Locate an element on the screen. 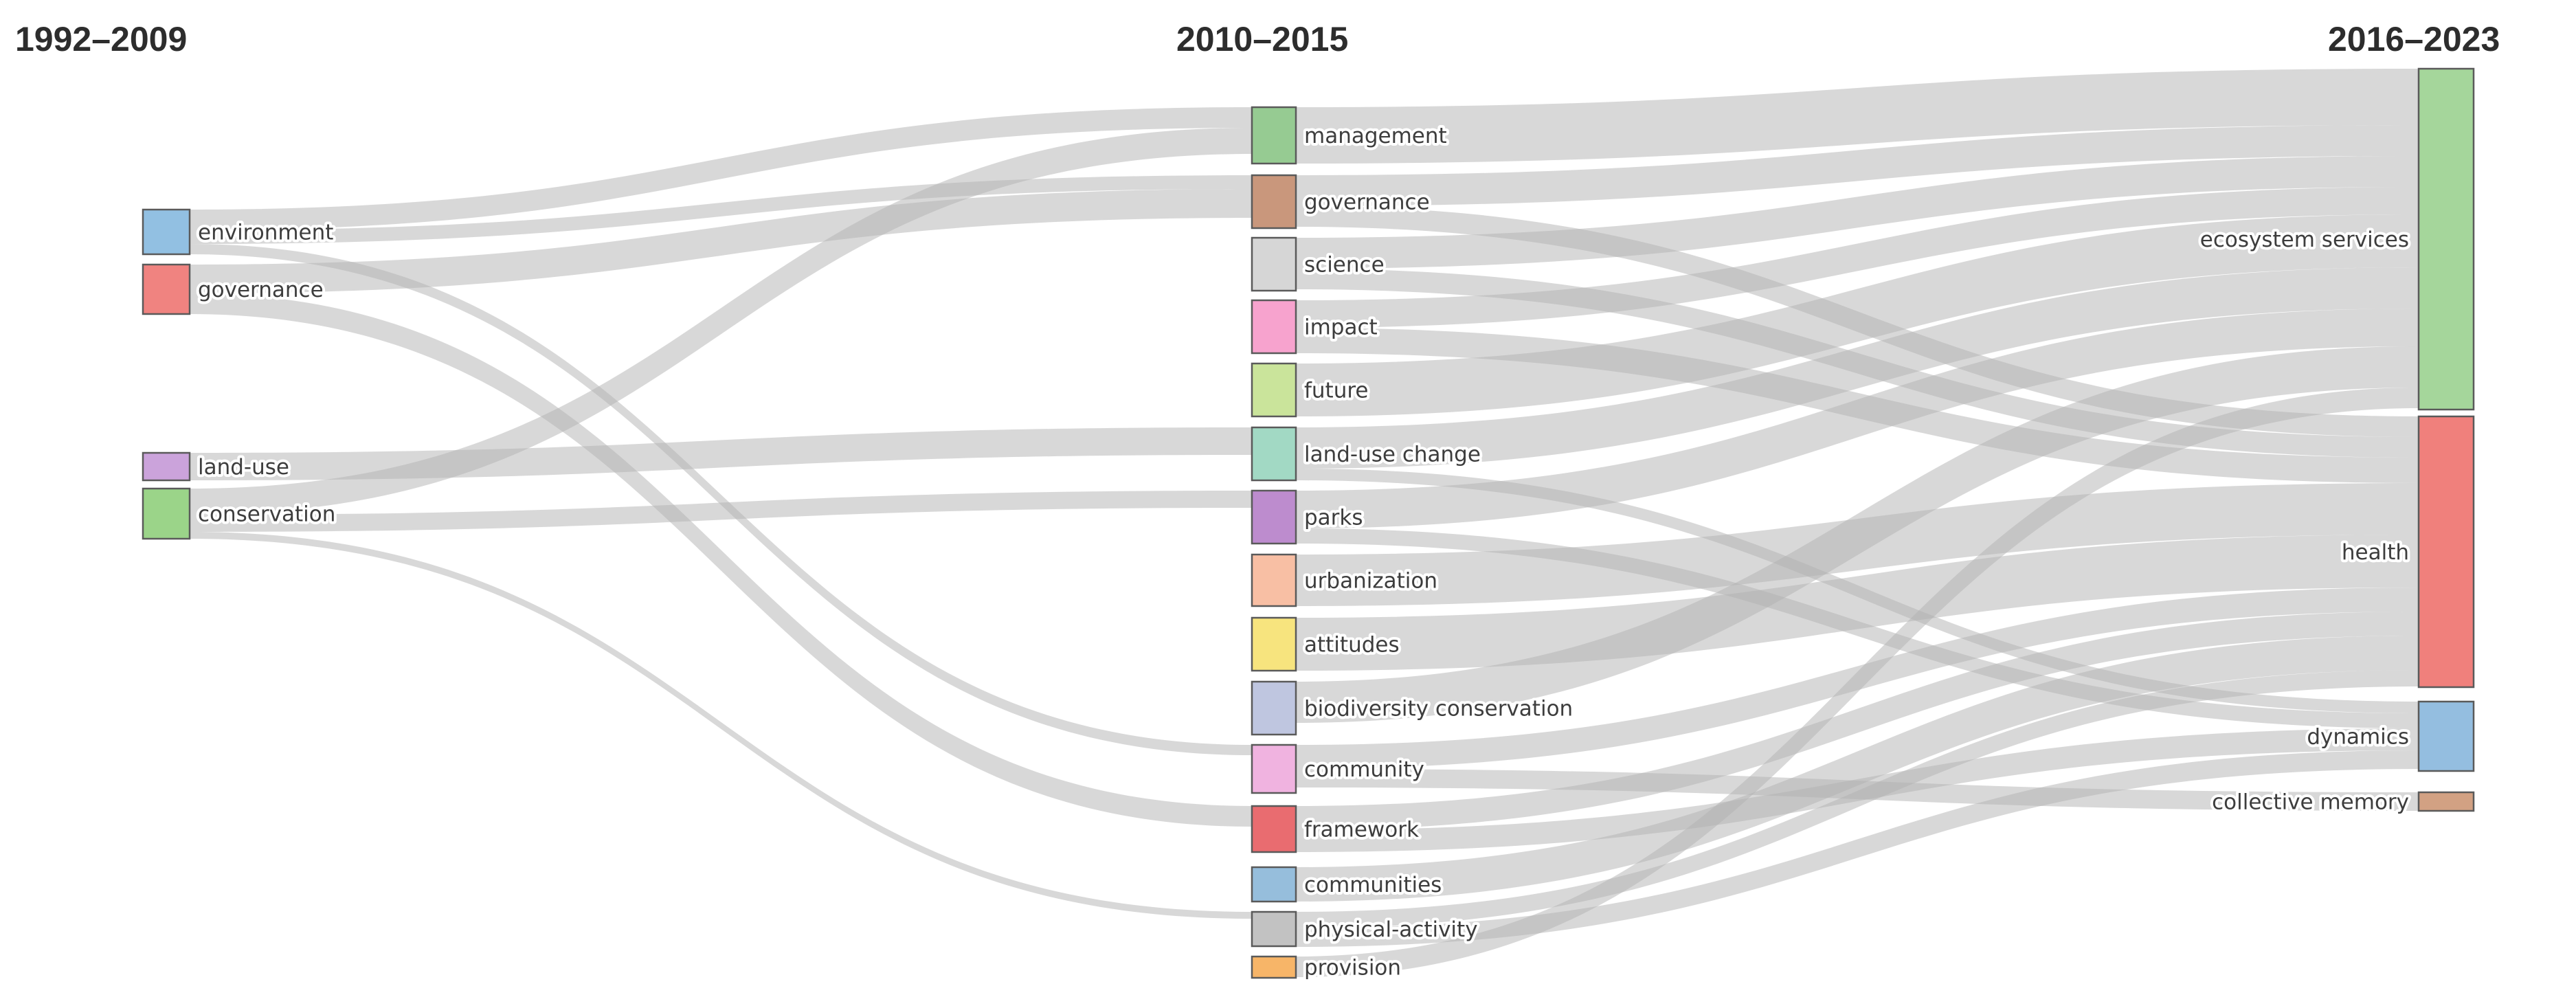 The image size is (2576, 995). node-label-prov-2010: provision is located at coordinates (1352, 969).